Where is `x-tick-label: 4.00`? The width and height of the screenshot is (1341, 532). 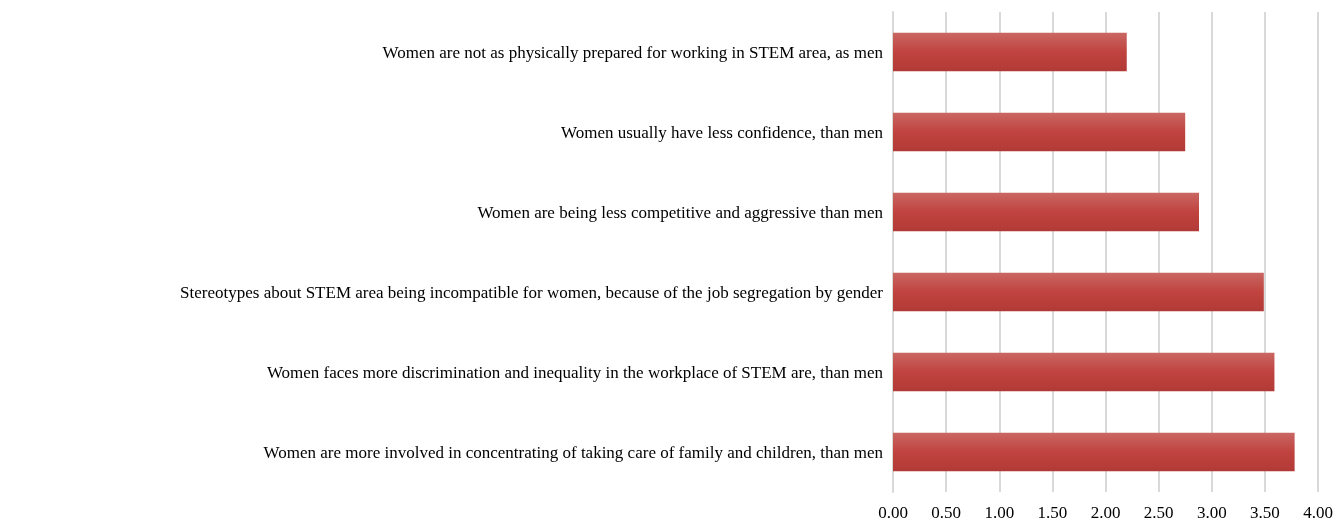 x-tick-label: 4.00 is located at coordinates (1318, 512).